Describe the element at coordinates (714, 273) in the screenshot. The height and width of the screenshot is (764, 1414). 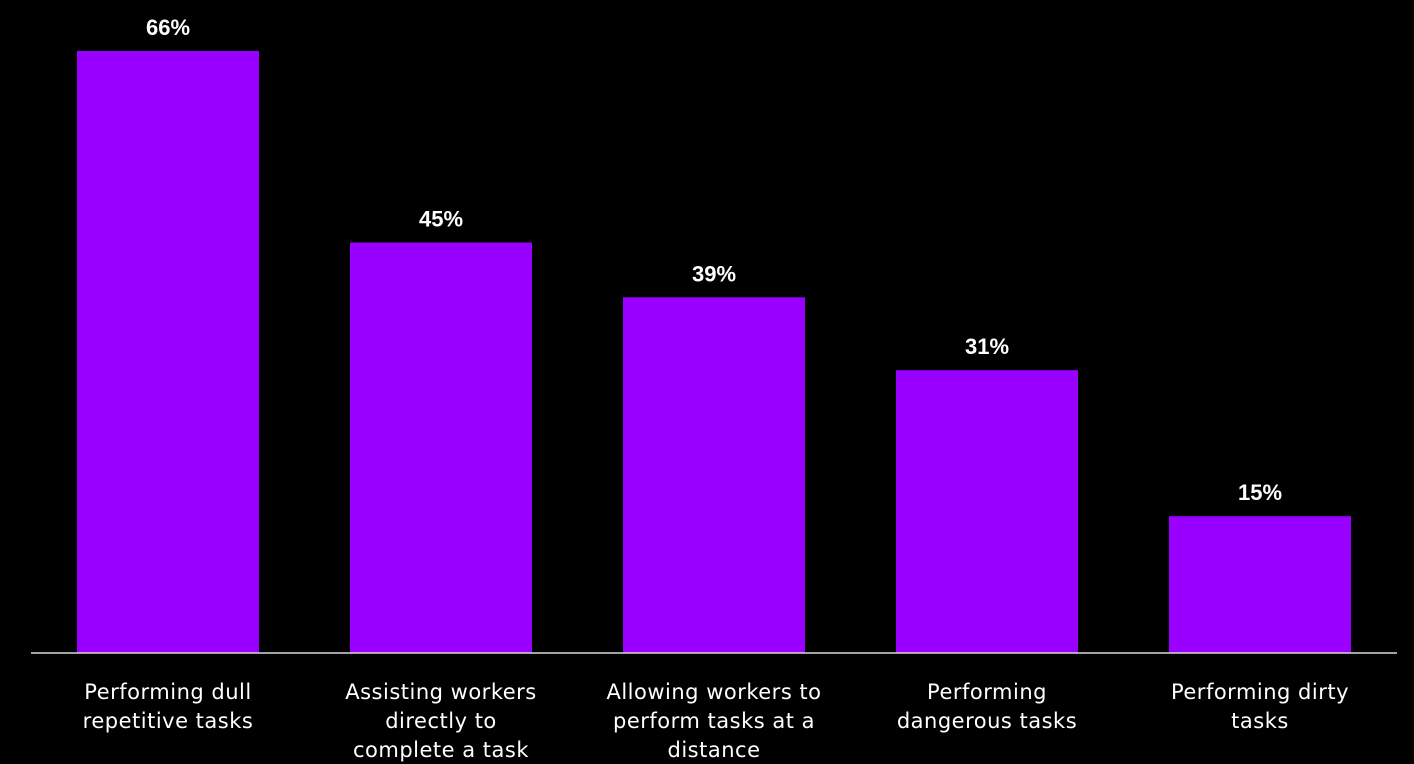
I see `data-label-3: 39%` at that location.